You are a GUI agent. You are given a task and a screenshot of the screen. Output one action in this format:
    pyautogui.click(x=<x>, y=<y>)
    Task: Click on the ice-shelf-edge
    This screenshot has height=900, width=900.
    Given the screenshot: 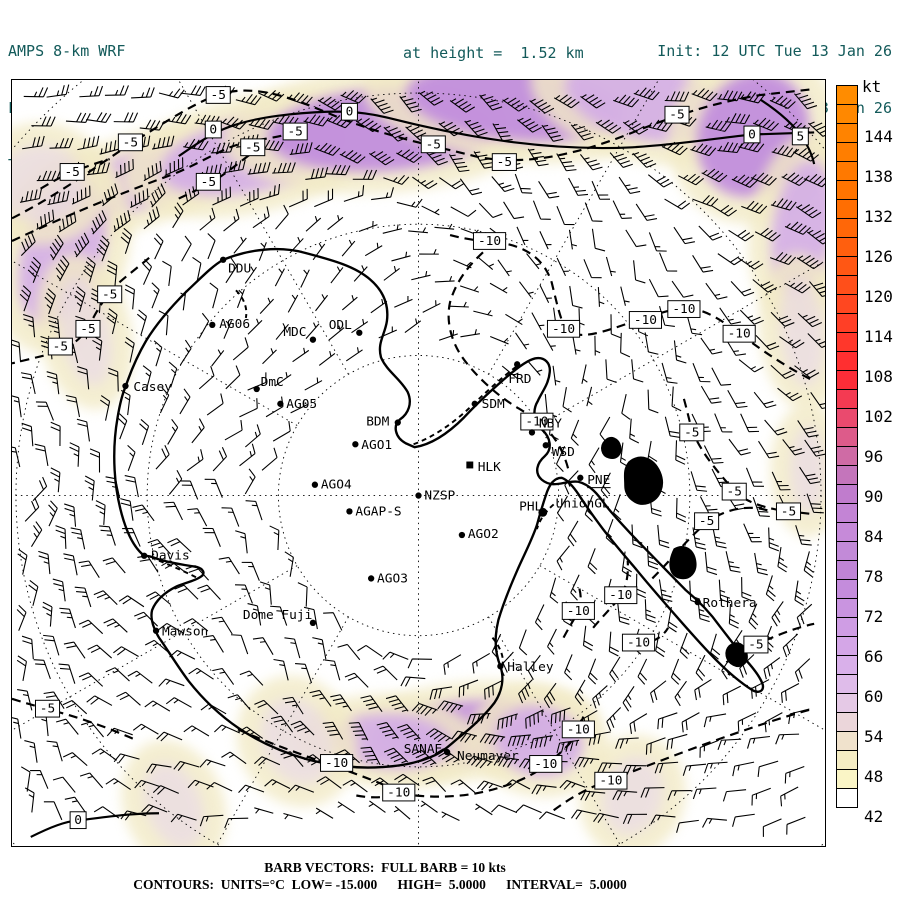 What is the action you would take?
    pyautogui.click(x=241, y=304)
    